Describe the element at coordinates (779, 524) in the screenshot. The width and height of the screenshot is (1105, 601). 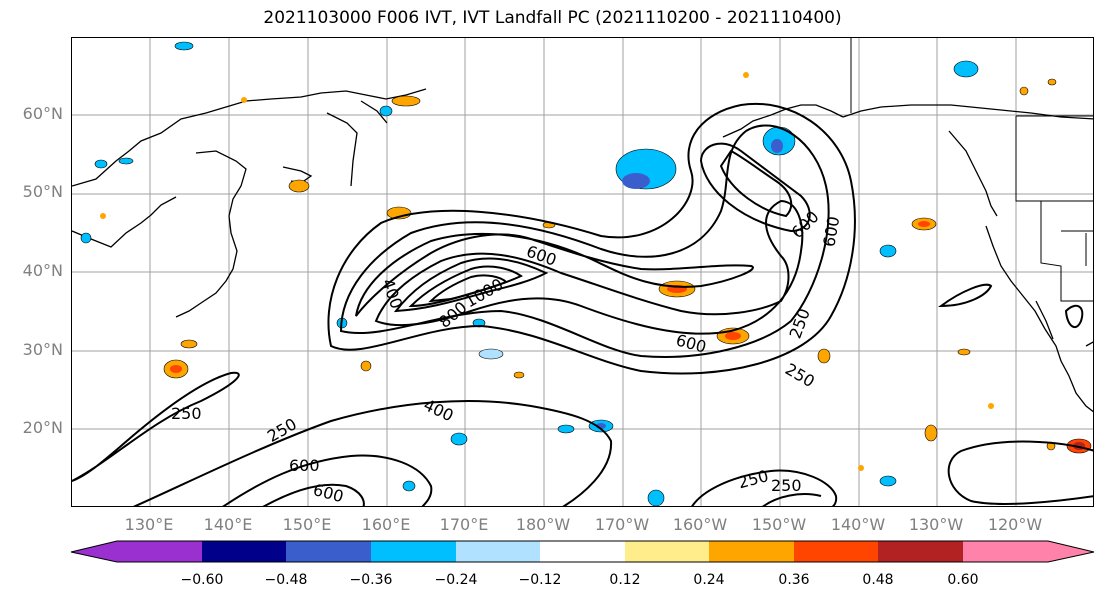
I see `lon-label-150w: 150°W` at that location.